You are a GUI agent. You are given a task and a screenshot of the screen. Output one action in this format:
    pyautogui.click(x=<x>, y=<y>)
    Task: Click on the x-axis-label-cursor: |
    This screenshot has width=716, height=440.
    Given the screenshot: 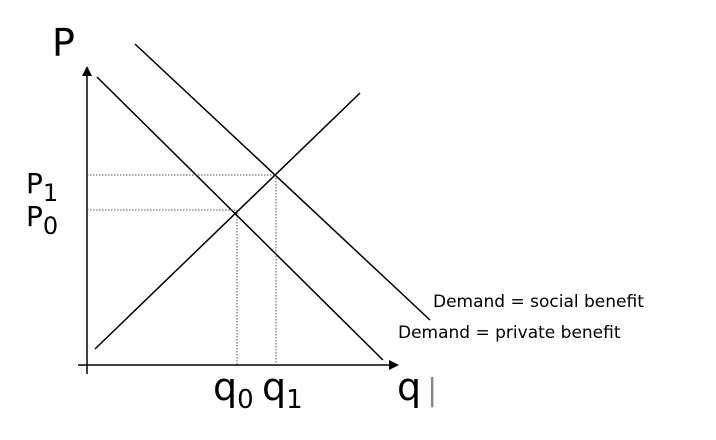 What is the action you would take?
    pyautogui.click(x=432, y=390)
    